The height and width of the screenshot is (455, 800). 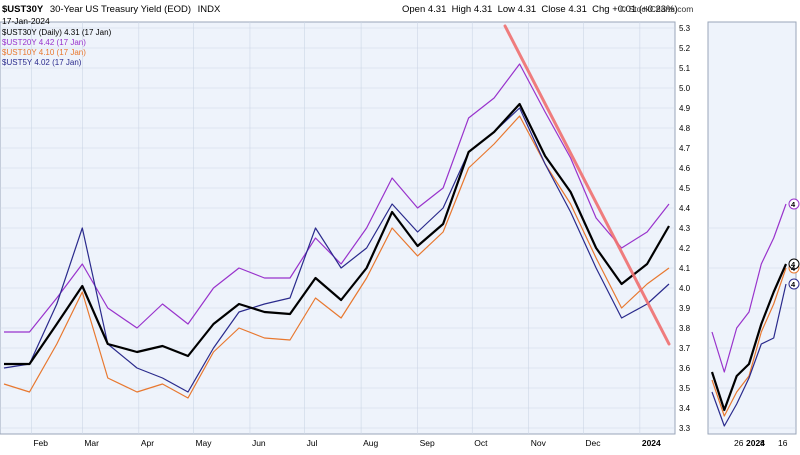 What do you see at coordinates (539, 443) in the screenshot?
I see `x-tick-label: Nov` at bounding box center [539, 443].